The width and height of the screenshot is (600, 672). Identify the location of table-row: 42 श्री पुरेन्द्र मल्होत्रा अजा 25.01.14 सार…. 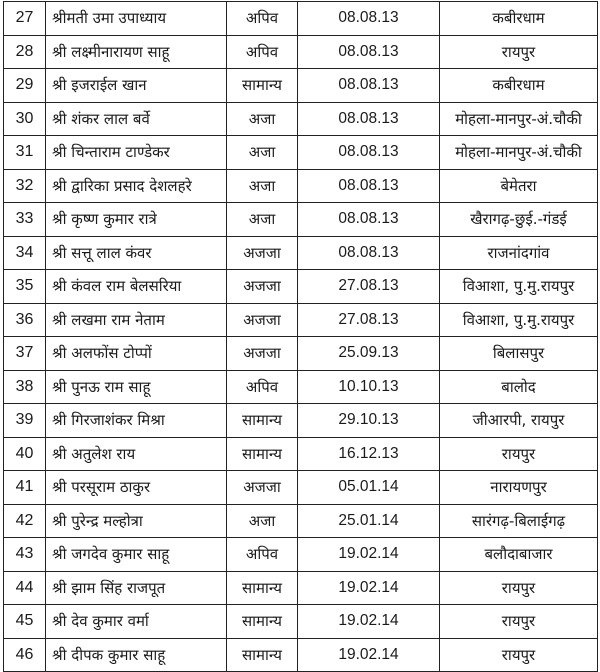
(300, 520).